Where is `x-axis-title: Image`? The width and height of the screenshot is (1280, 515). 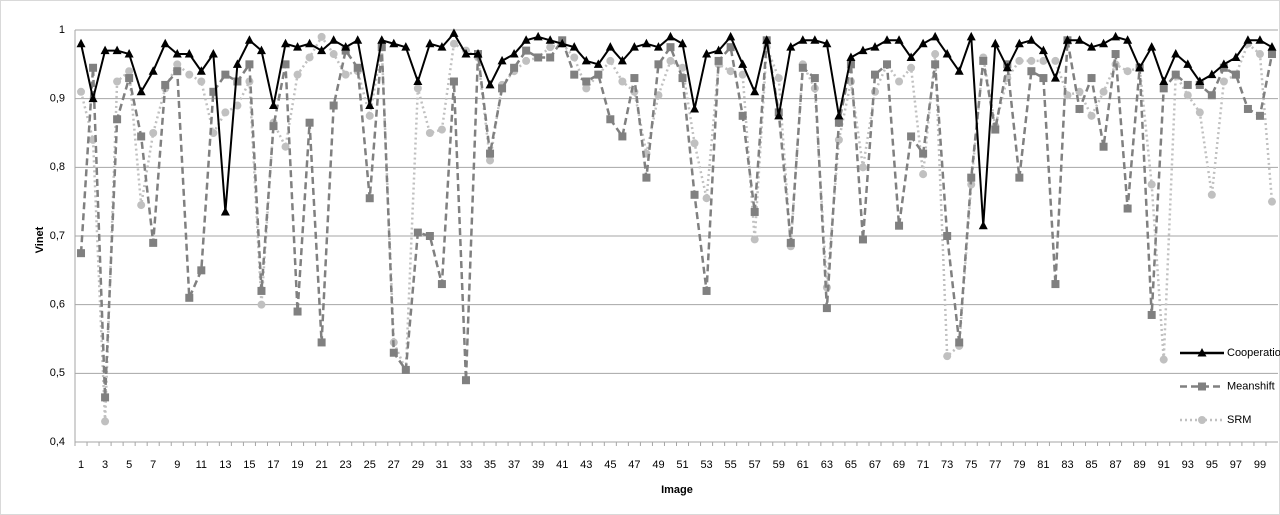 x-axis-title: Image is located at coordinates (677, 490).